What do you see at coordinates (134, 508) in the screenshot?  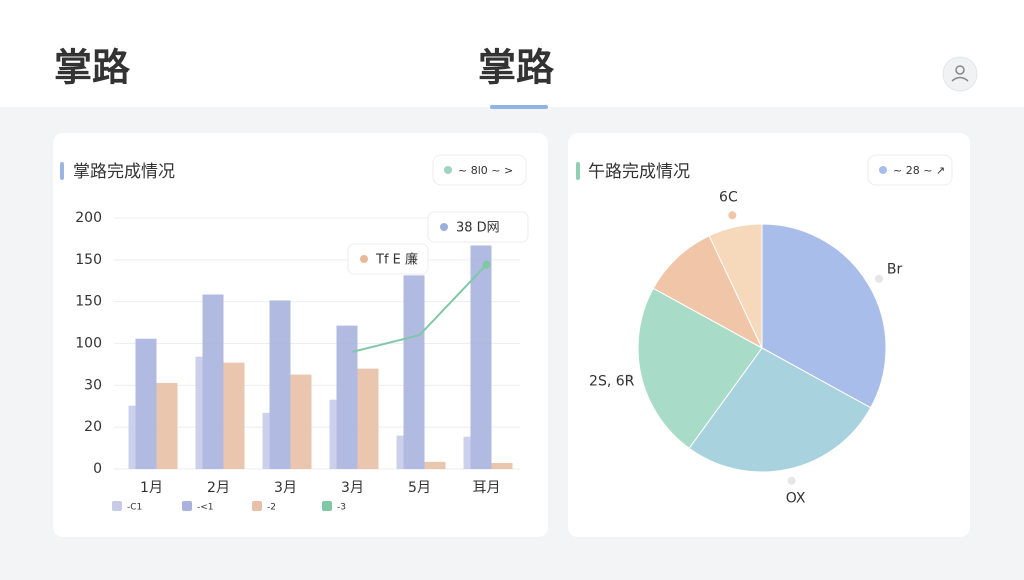 I see `legend-label: -C1` at bounding box center [134, 508].